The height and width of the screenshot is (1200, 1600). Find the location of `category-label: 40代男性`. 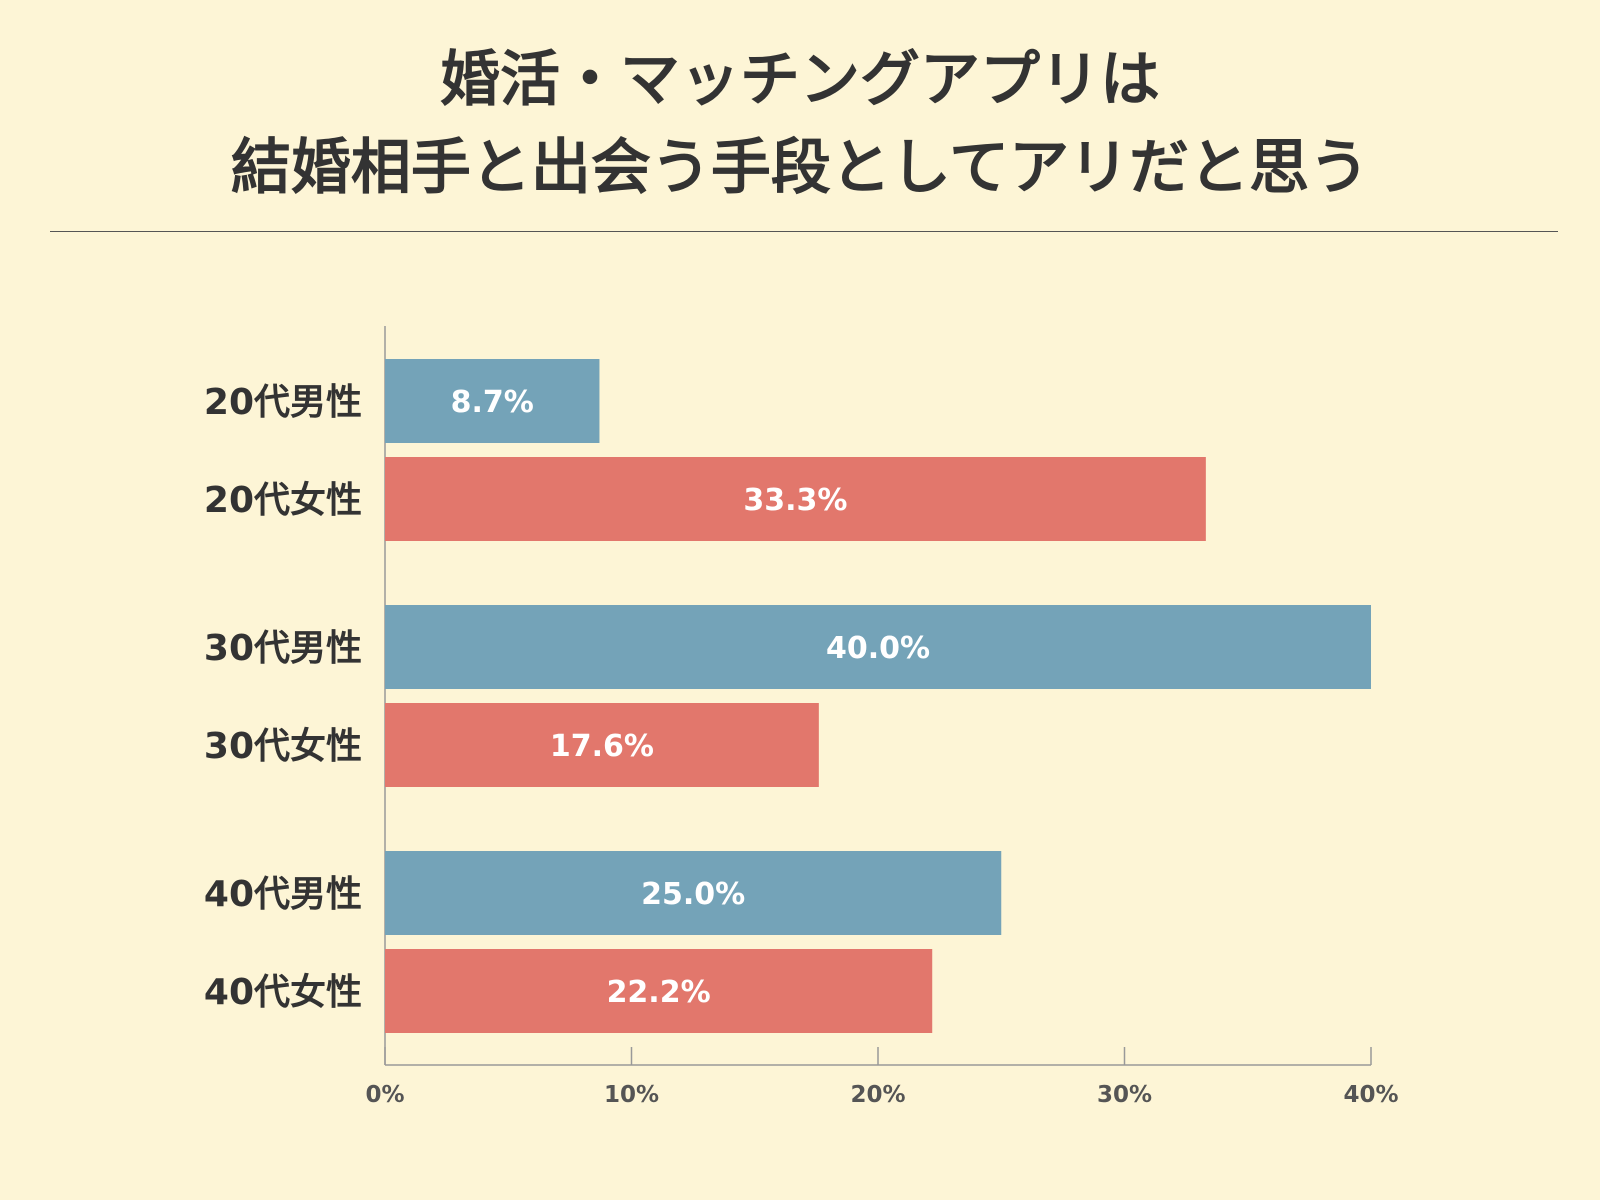

category-label: 40代男性 is located at coordinates (283, 894).